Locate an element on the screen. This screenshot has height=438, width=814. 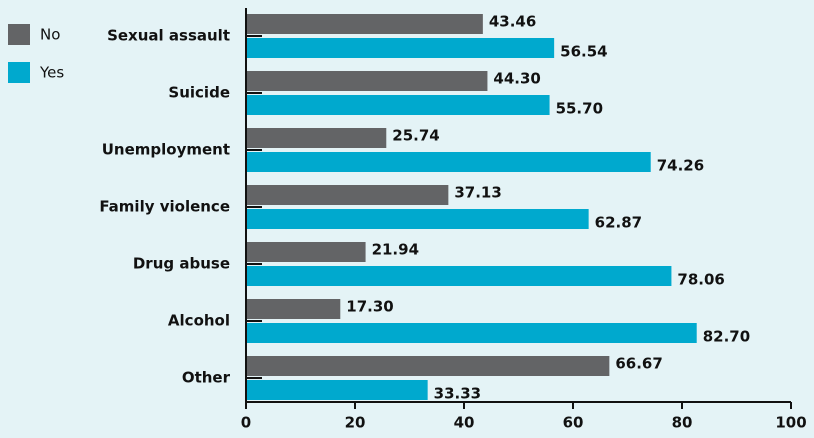
y-tick-label: Unemployment is located at coordinates (166, 150).